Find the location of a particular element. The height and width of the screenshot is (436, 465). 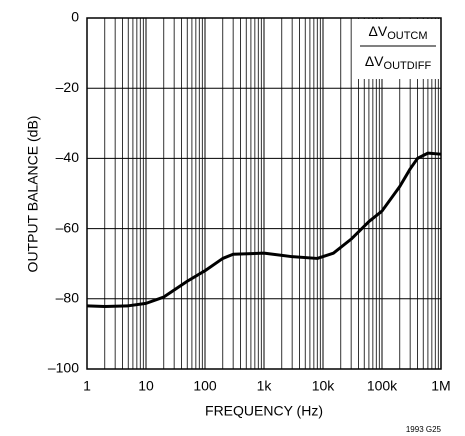

annotation-box is located at coordinates (398, 49).